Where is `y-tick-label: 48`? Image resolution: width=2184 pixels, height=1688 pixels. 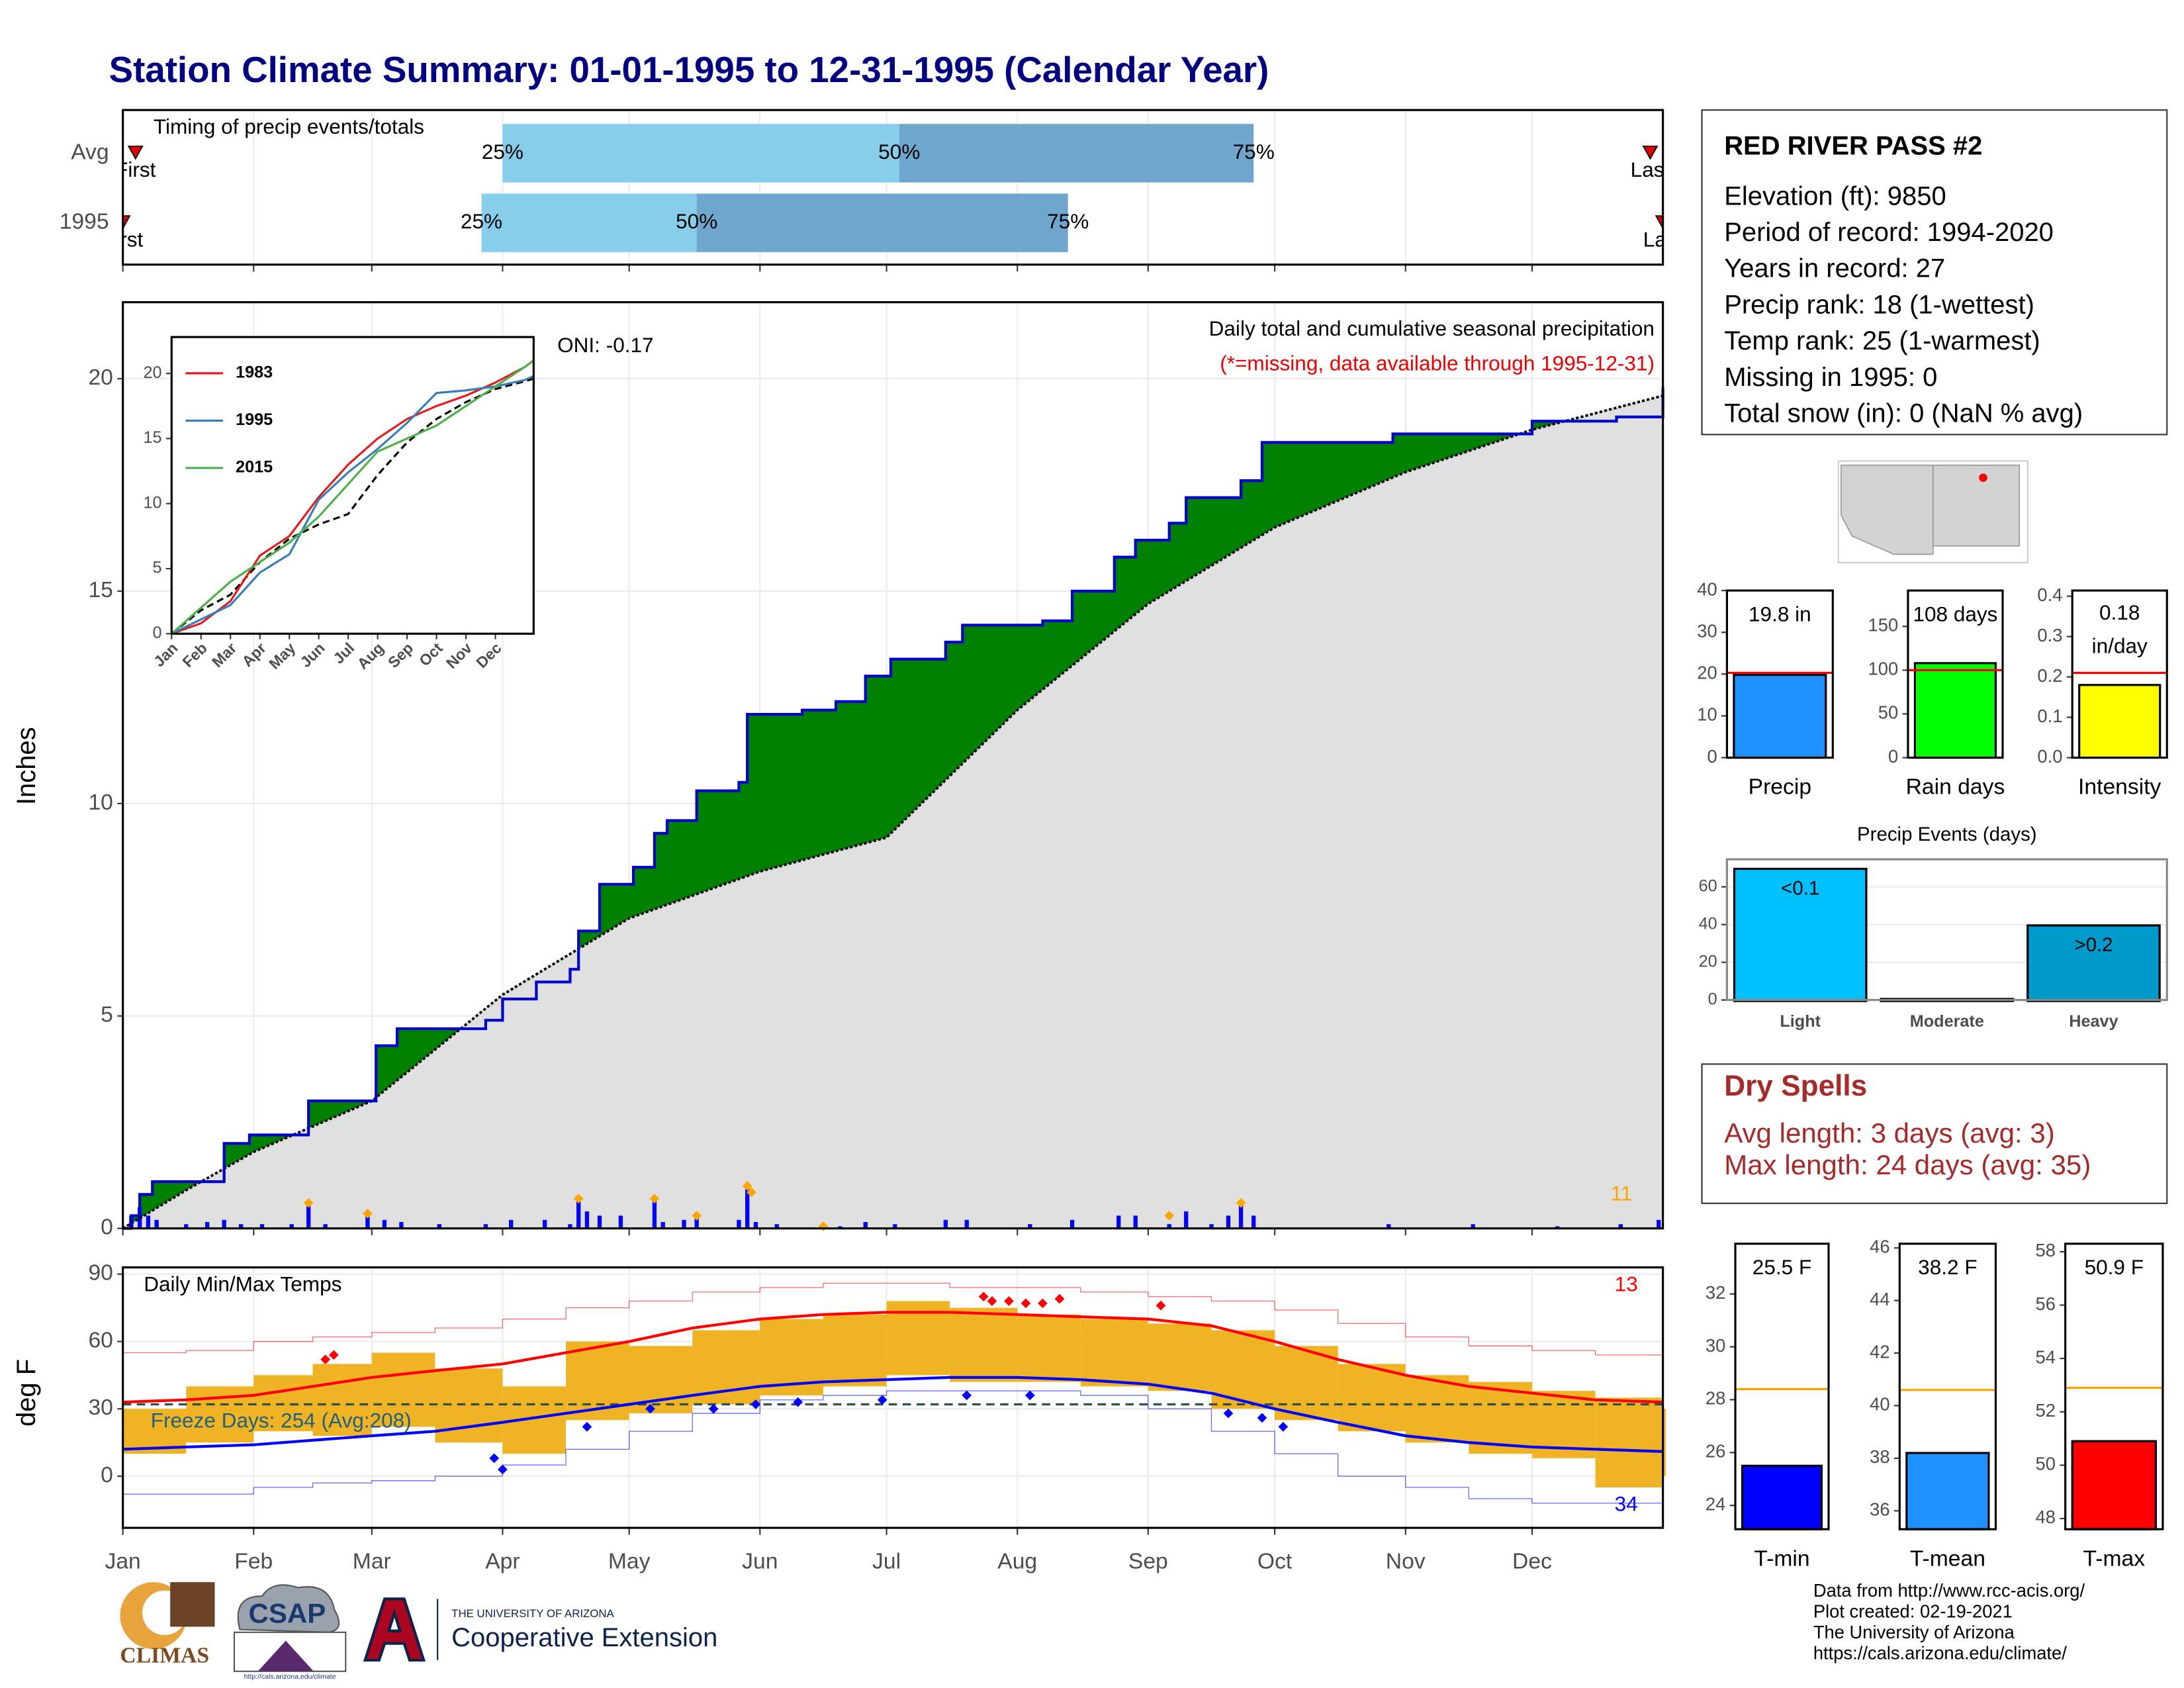
y-tick-label: 48 is located at coordinates (2046, 1517).